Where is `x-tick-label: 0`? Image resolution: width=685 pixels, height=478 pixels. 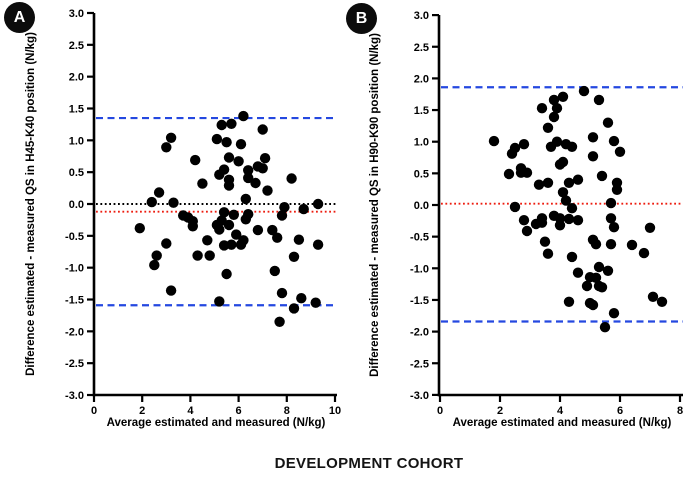
x-tick-label: 0 is located at coordinates (440, 411).